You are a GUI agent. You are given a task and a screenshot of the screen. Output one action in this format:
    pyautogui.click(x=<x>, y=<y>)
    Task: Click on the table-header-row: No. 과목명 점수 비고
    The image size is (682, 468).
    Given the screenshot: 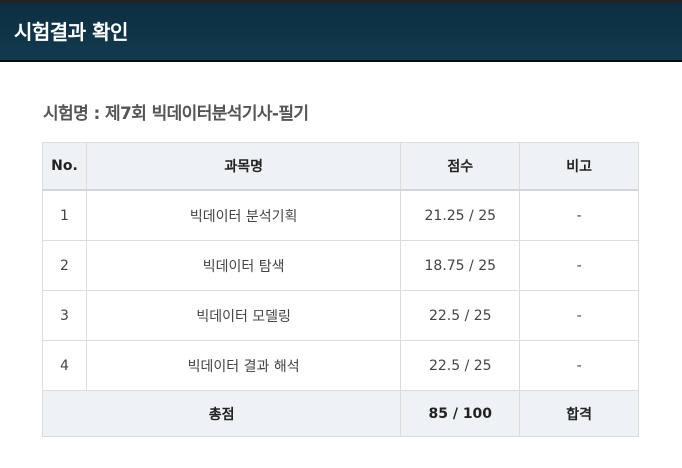 What is the action you would take?
    pyautogui.click(x=340, y=166)
    